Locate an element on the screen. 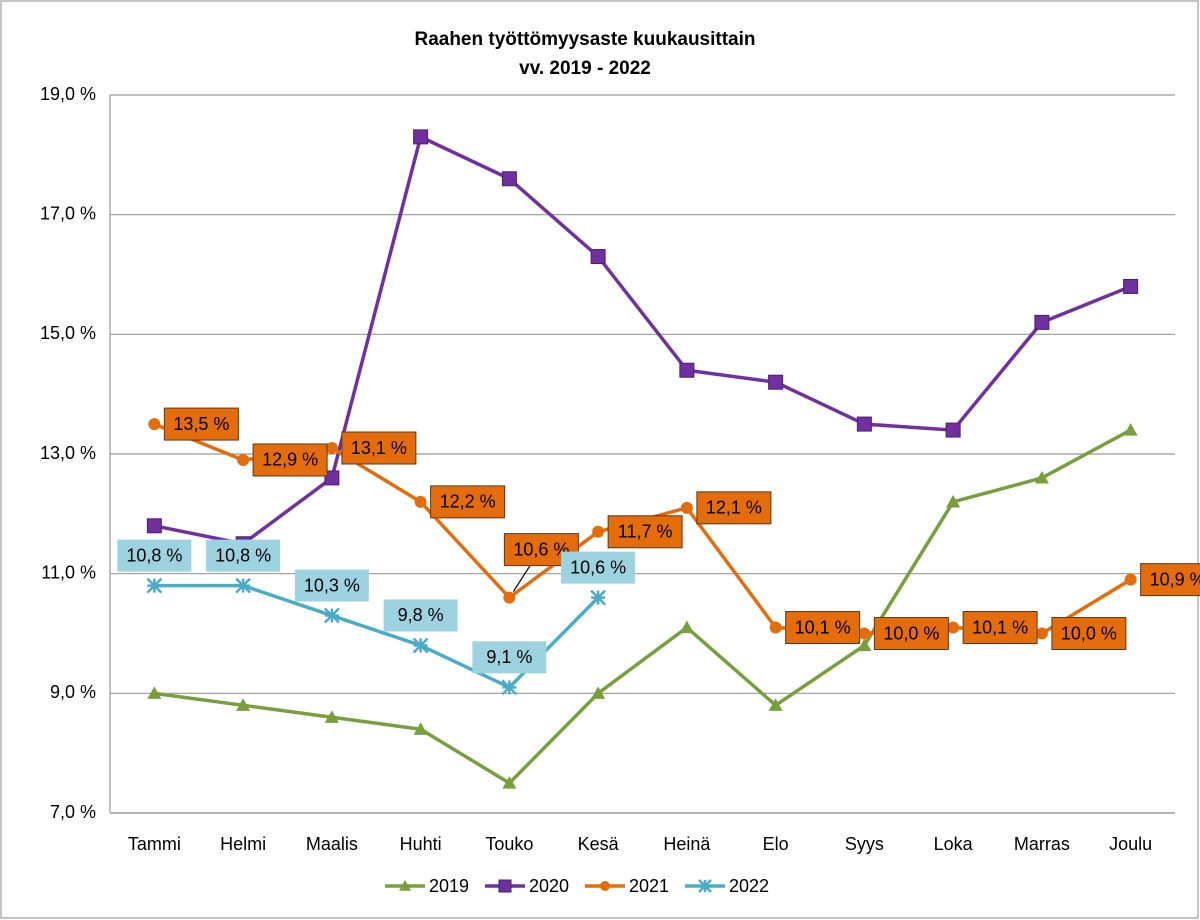  data-label: 9,1 % is located at coordinates (509, 657).